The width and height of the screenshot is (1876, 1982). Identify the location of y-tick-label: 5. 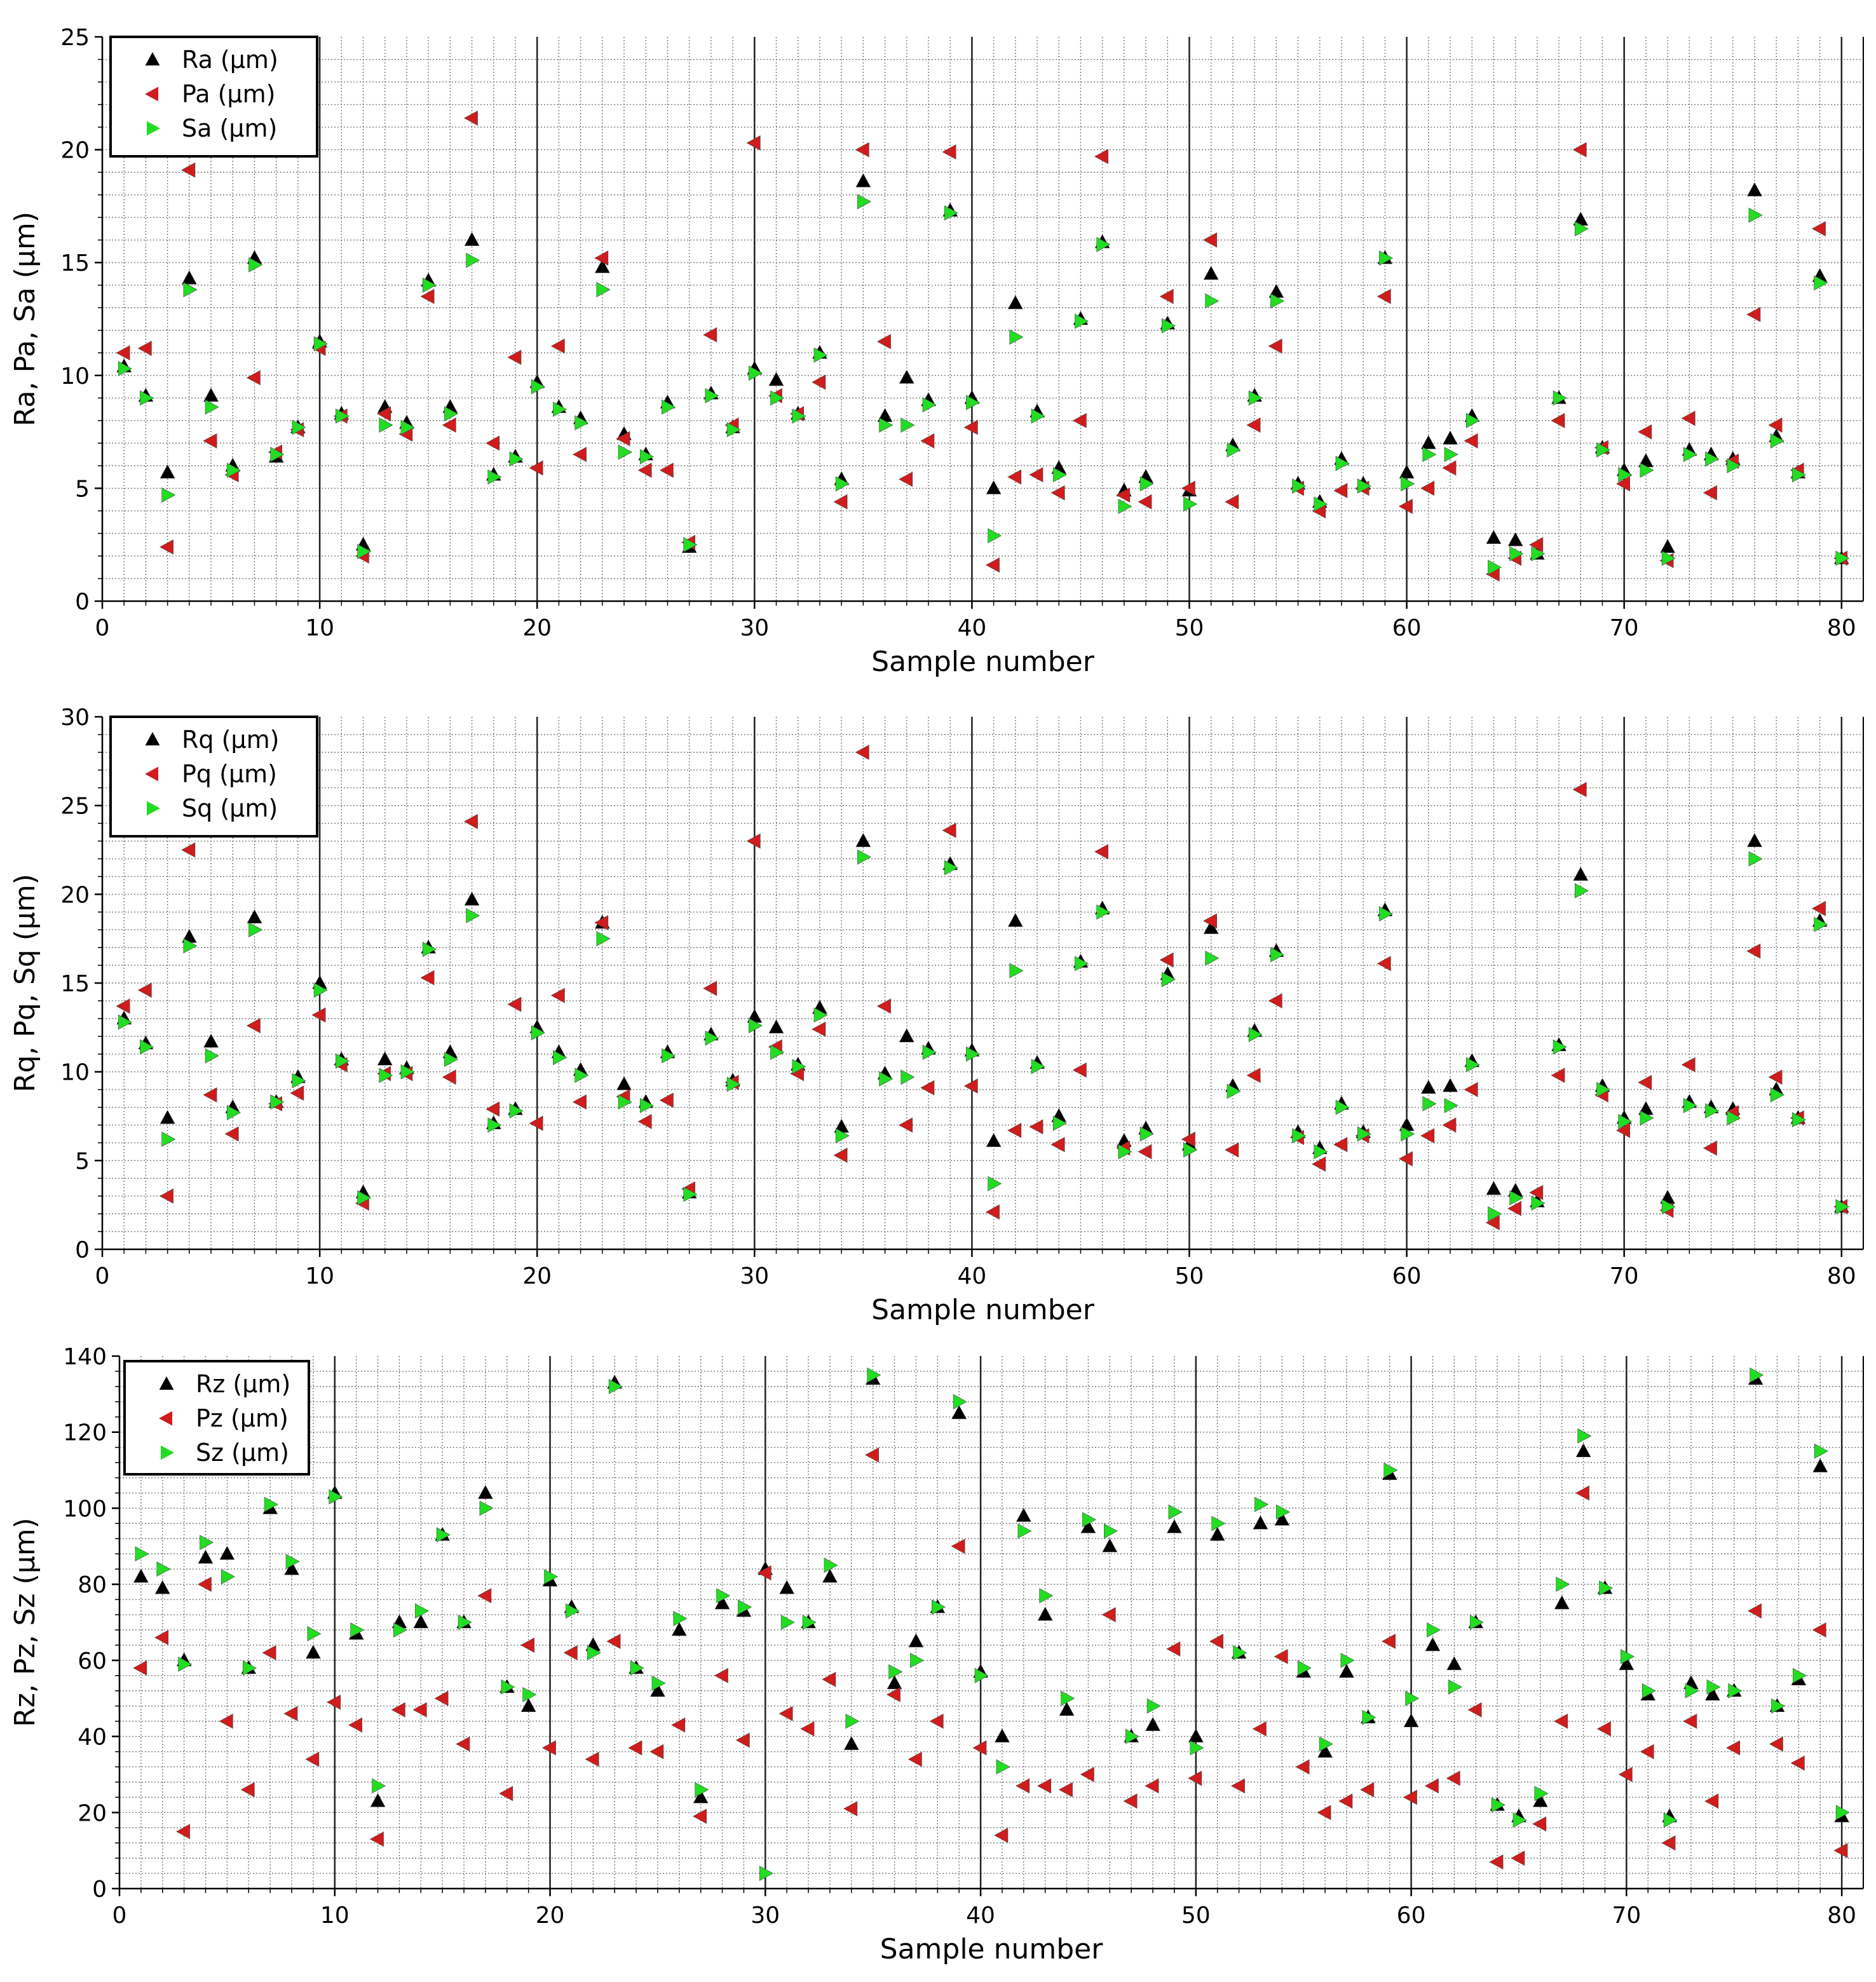
(82, 489).